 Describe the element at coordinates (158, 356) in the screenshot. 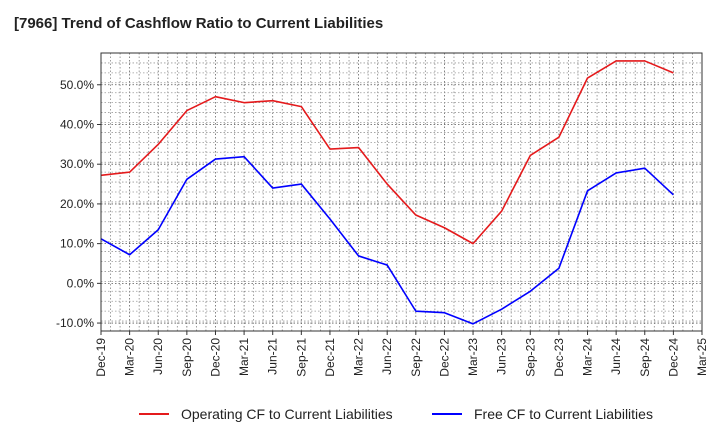

I see `x-tick-label: Jun-20` at that location.